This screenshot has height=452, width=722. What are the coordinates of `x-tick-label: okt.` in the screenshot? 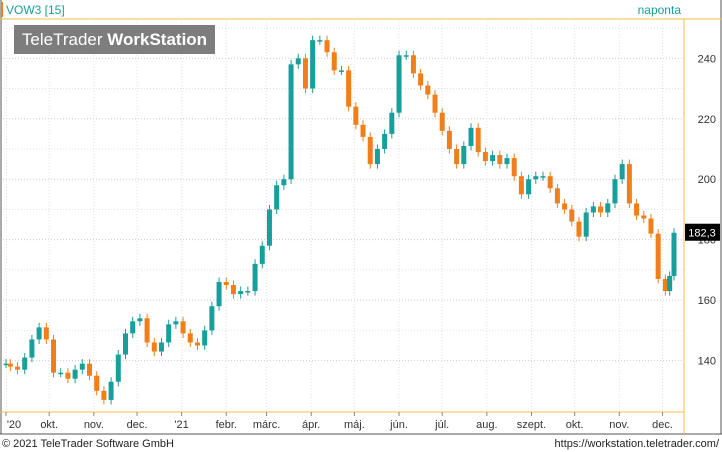 It's located at (575, 425).